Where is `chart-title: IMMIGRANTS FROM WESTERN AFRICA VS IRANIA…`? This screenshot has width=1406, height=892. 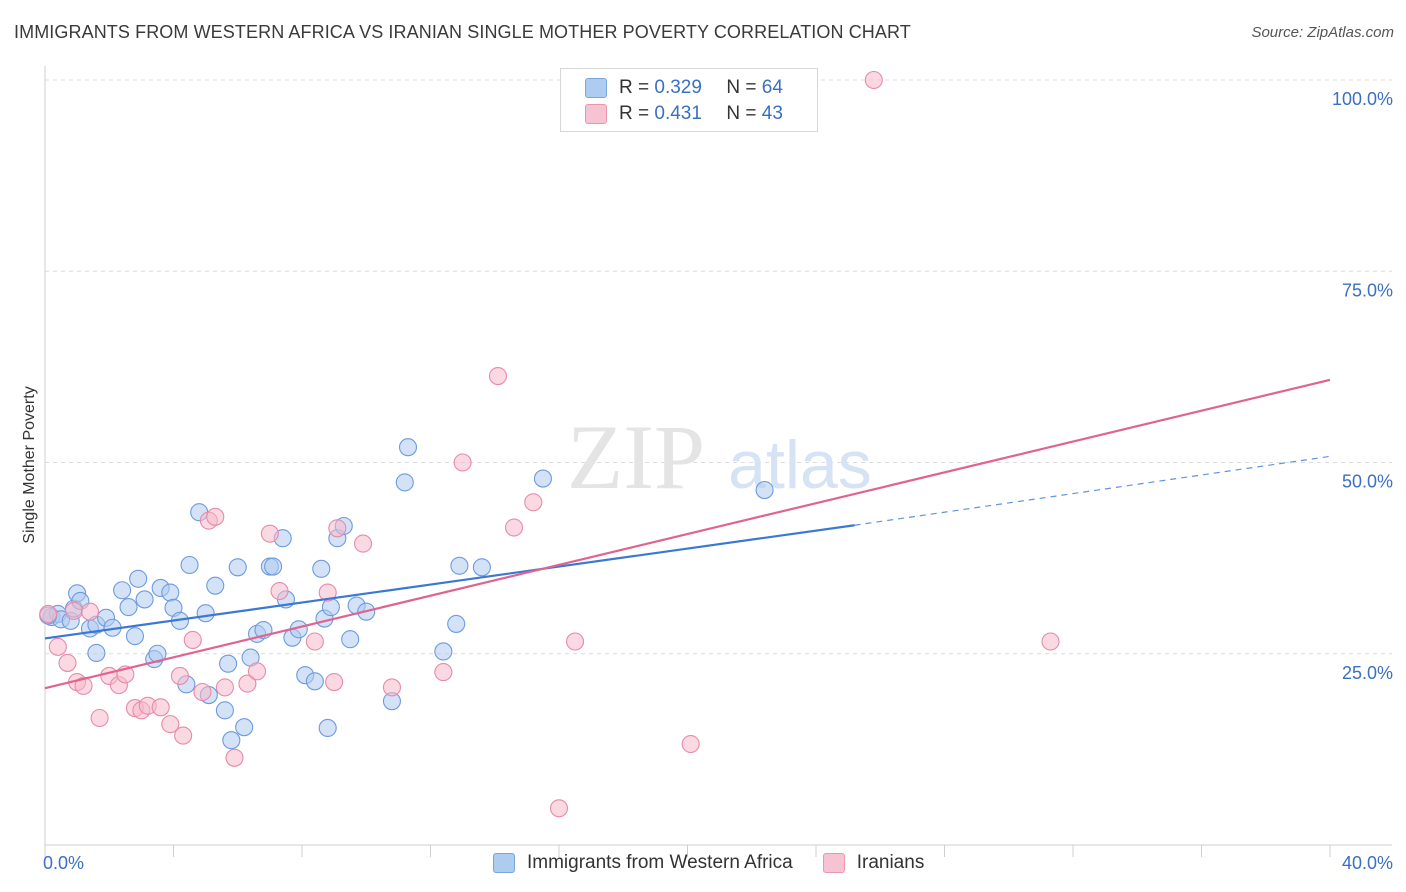
chart-title: IMMIGRANTS FROM WESTERN AFRICA VS IRANIA… is located at coordinates (462, 32).